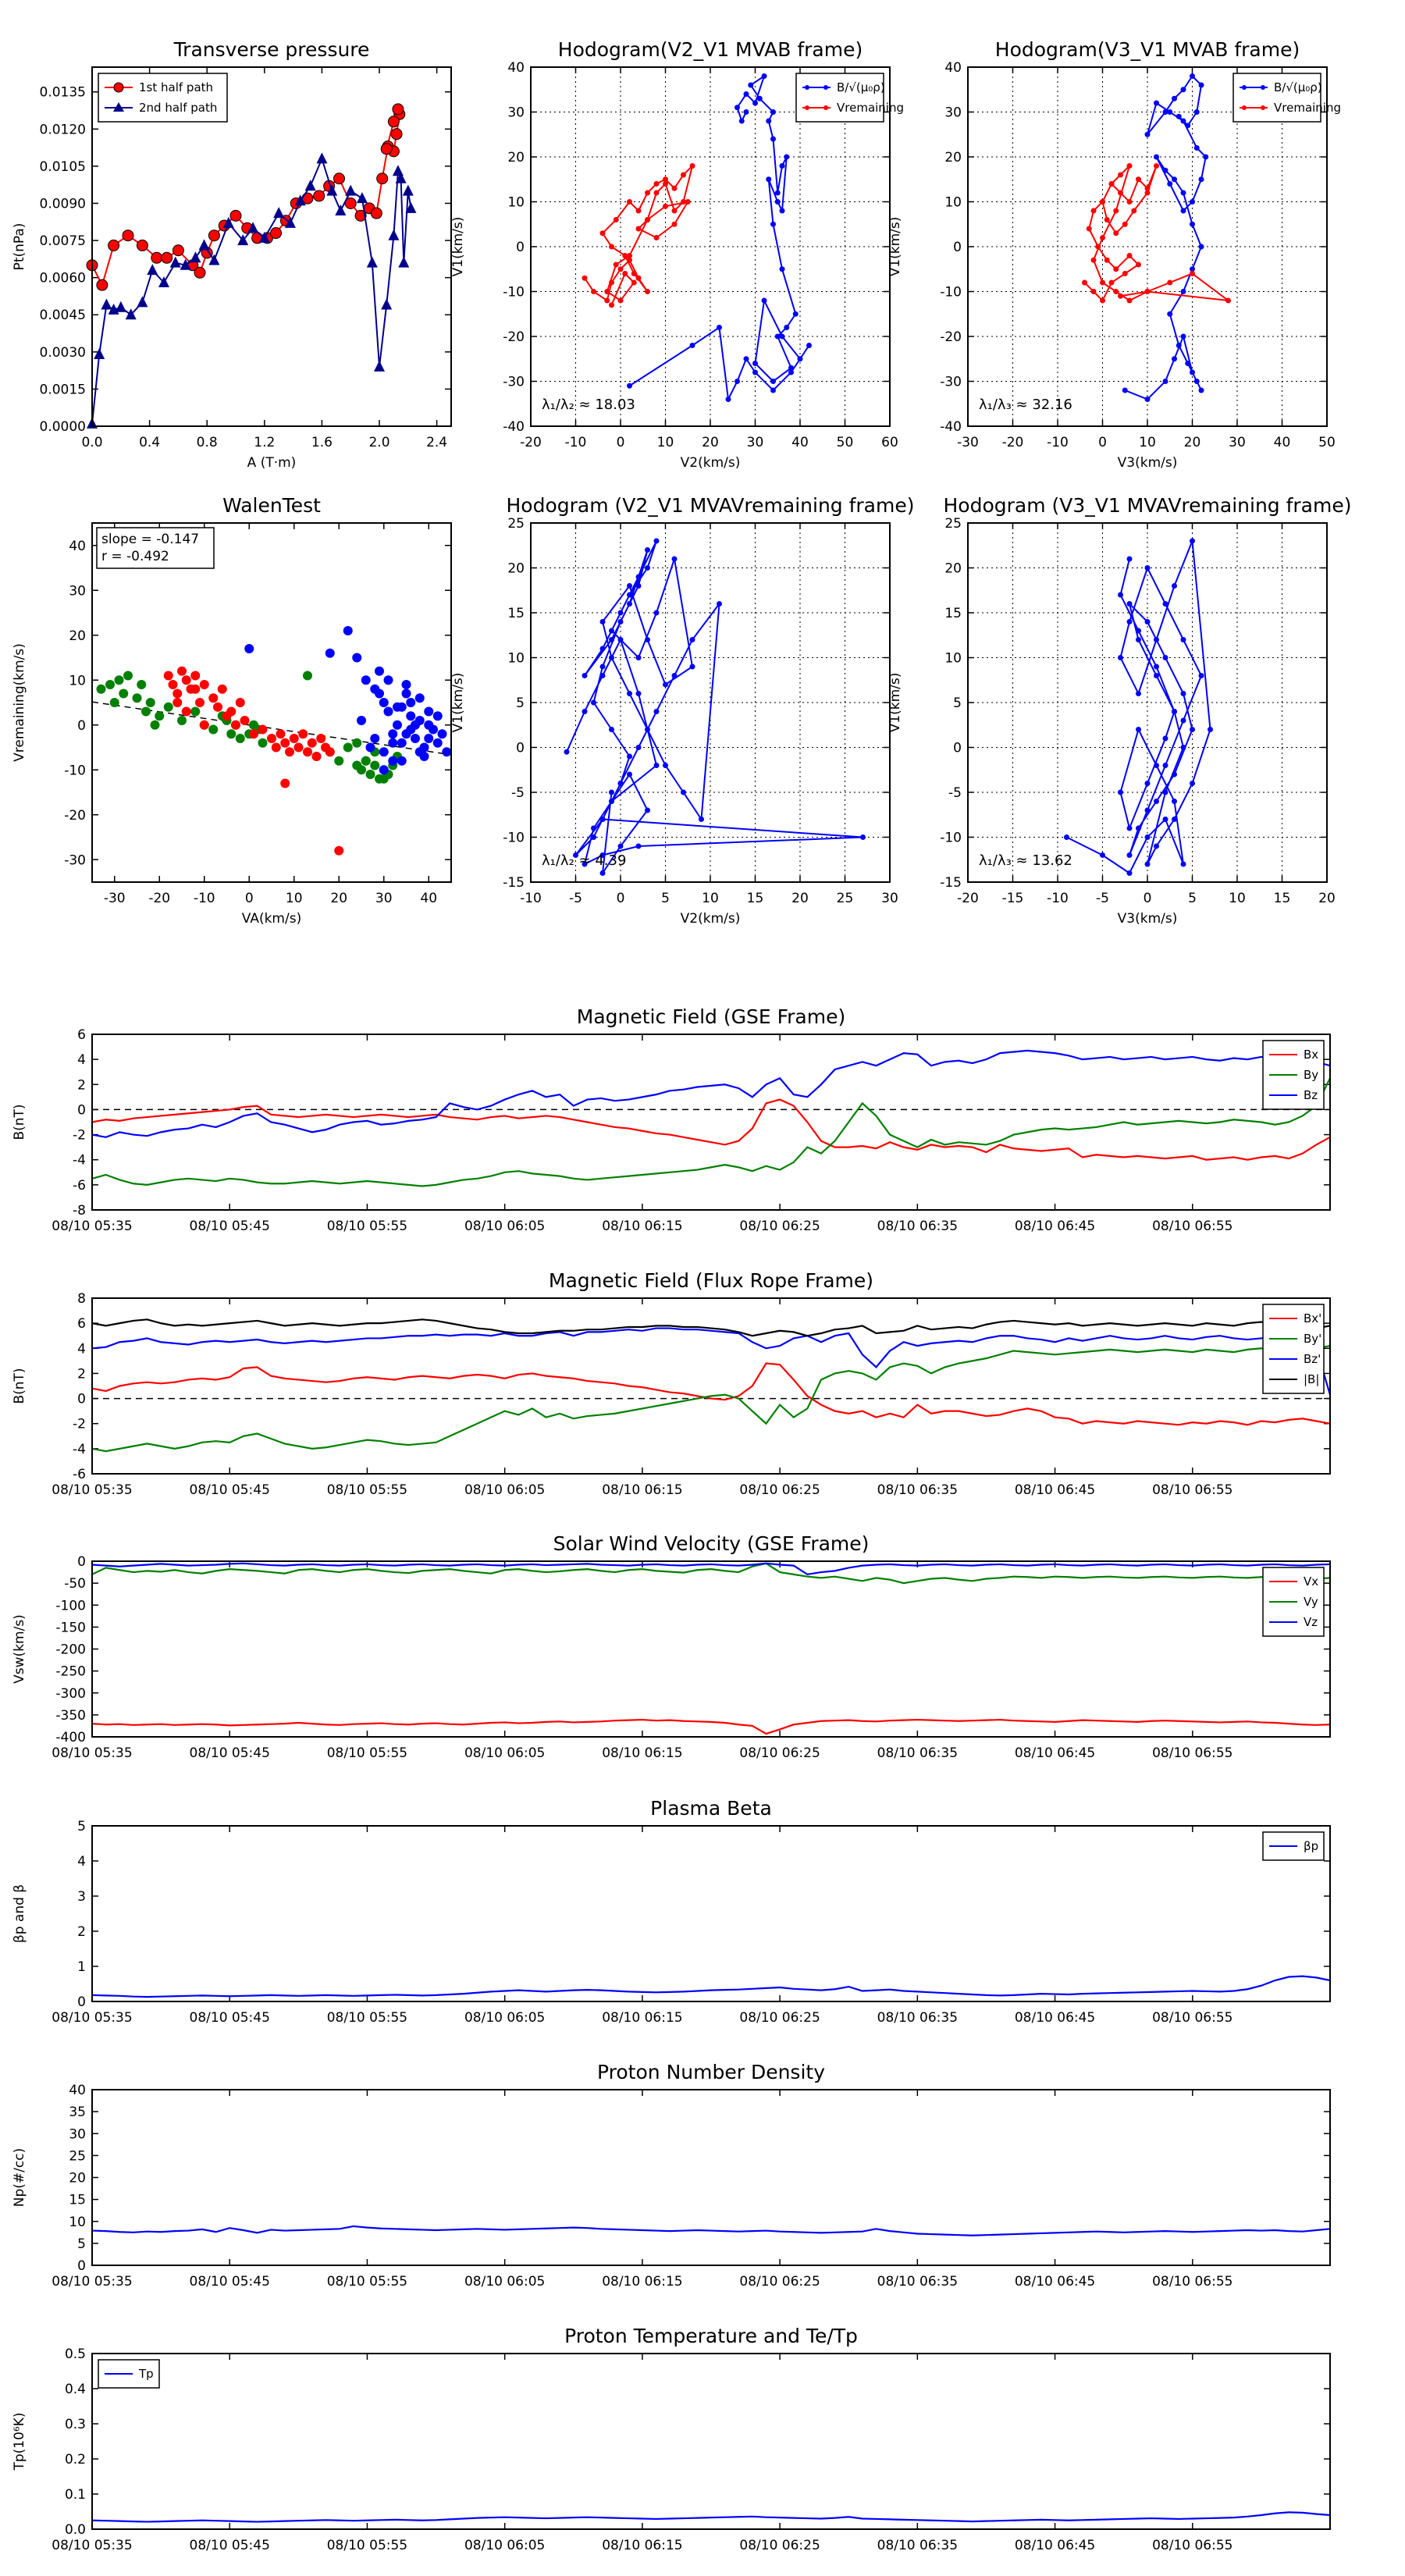 The width and height of the screenshot is (1405, 2576). What do you see at coordinates (81, 1826) in the screenshot?
I see `y-tick-label: 5` at bounding box center [81, 1826].